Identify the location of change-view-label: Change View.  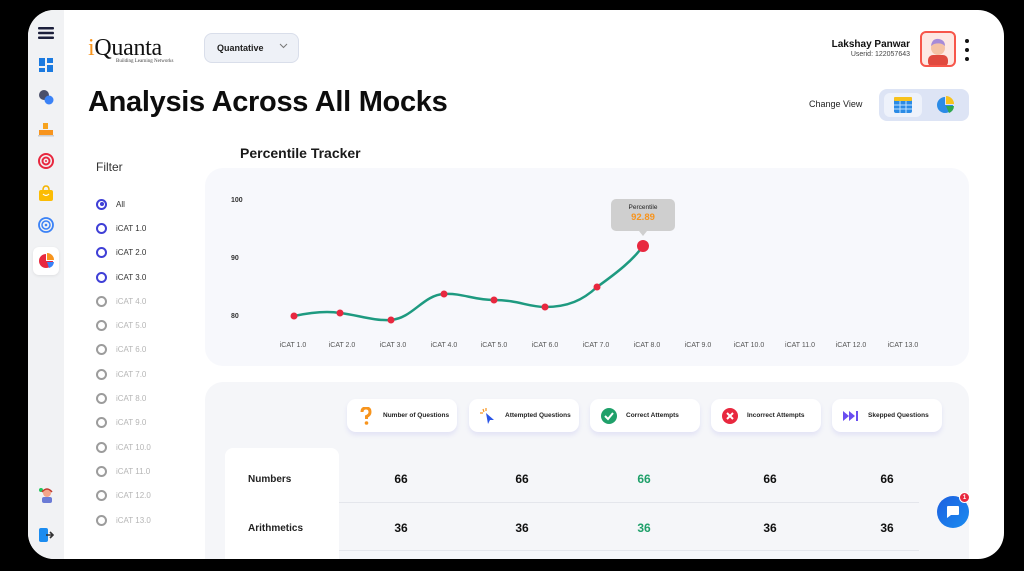
(836, 104).